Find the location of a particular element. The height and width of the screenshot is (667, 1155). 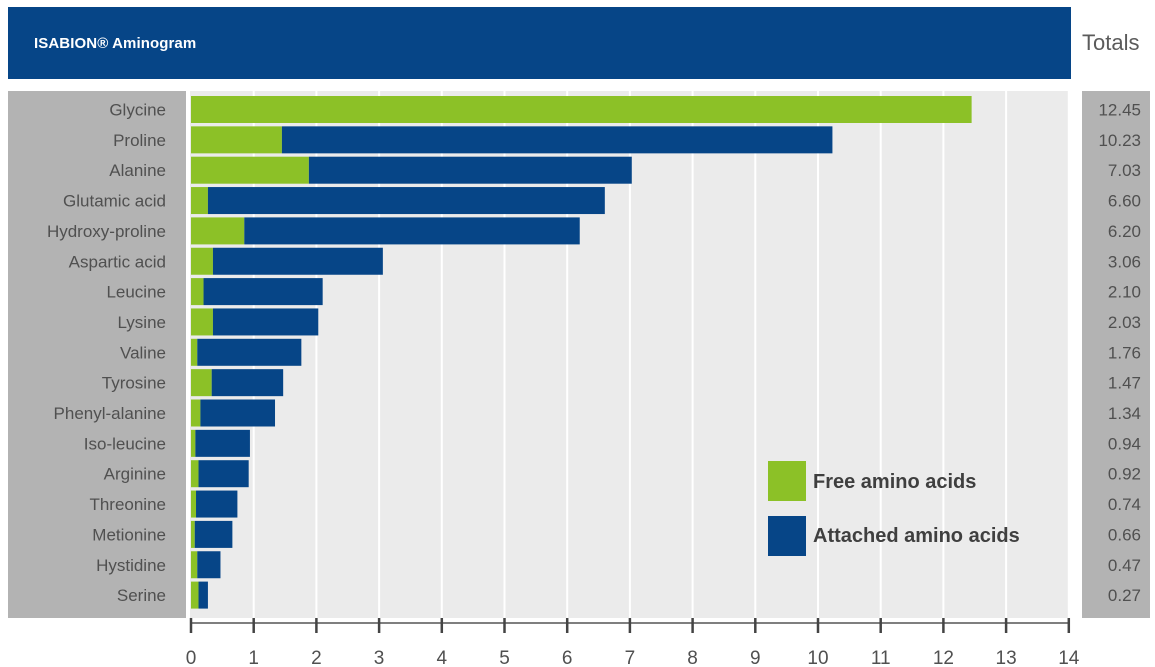

category-label: Glycine is located at coordinates (137, 110).